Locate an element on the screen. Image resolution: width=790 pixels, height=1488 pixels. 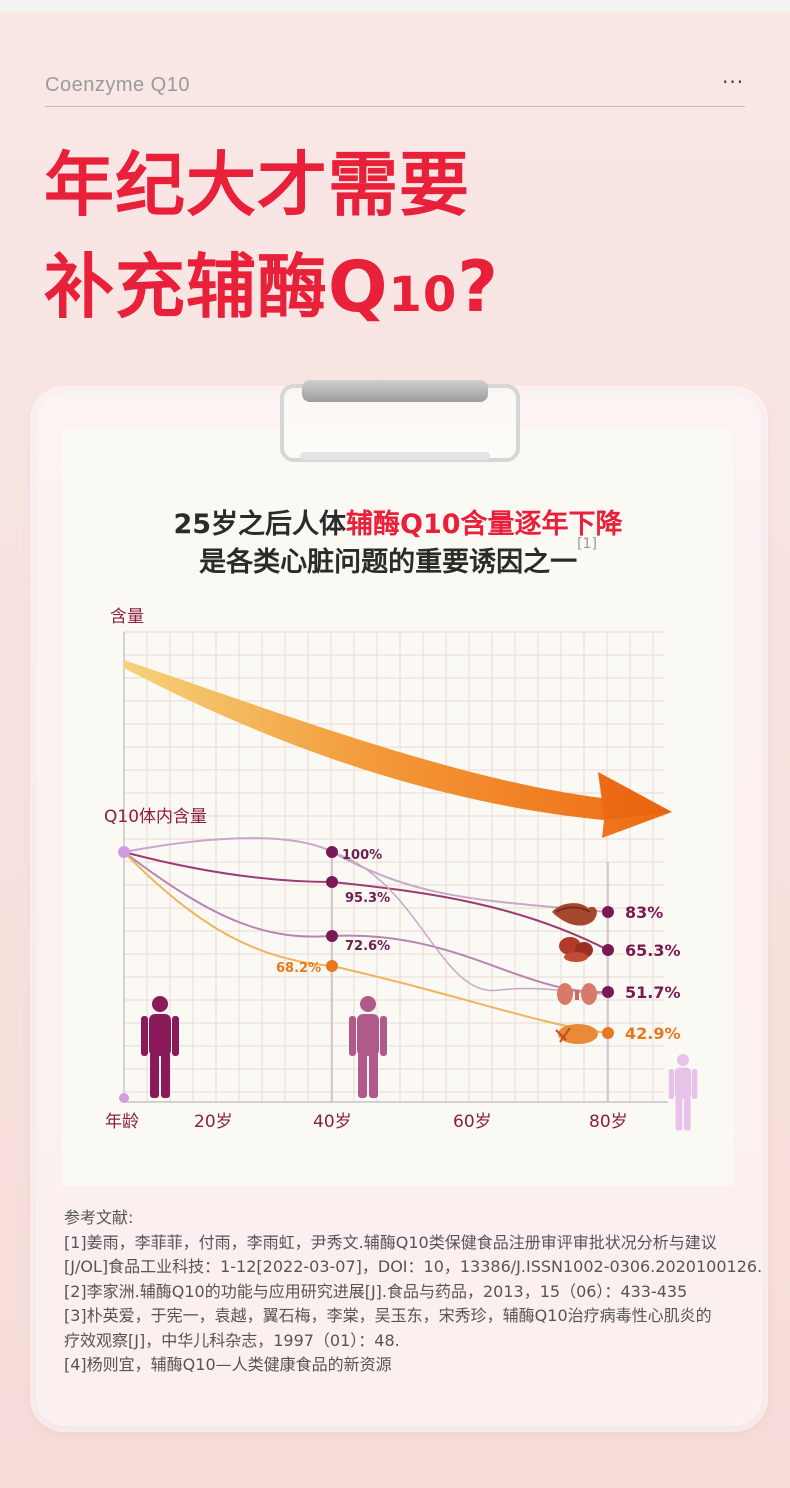
liver-icon is located at coordinates (576, 949).